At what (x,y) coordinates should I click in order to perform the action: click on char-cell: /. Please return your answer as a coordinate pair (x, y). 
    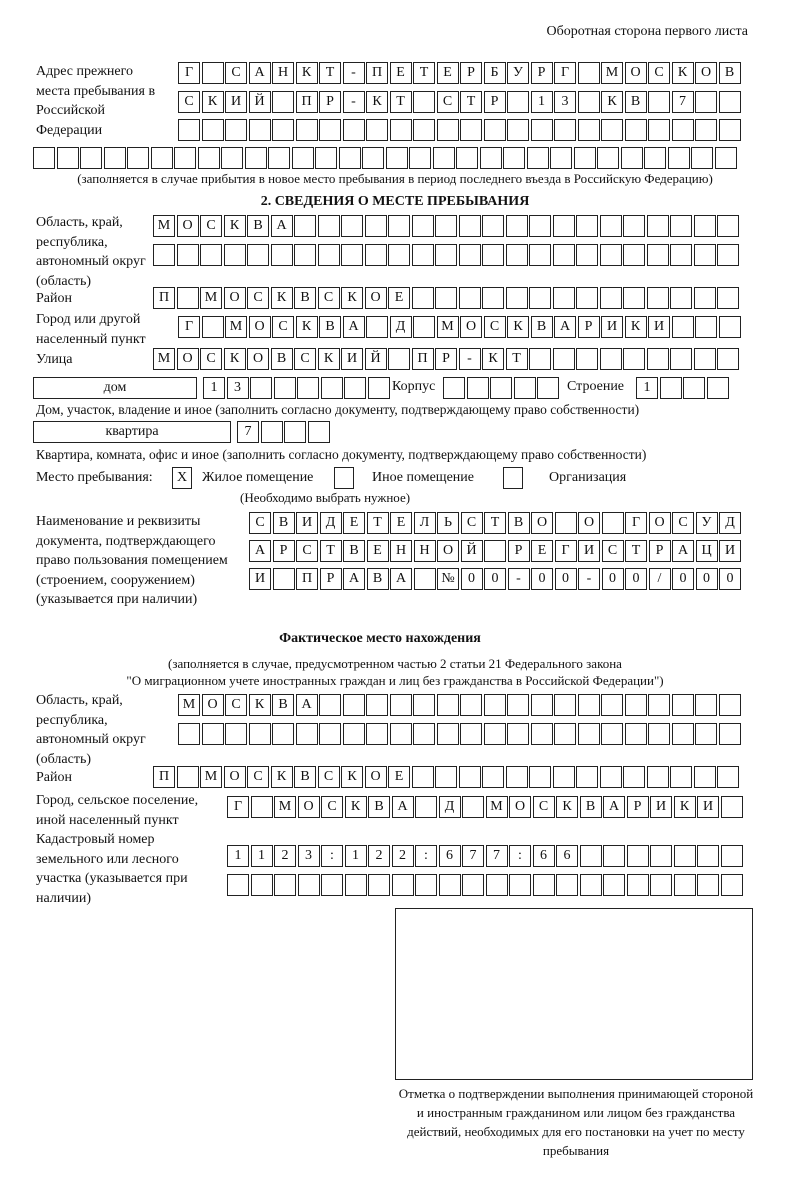
    Looking at the image, I should click on (659, 579).